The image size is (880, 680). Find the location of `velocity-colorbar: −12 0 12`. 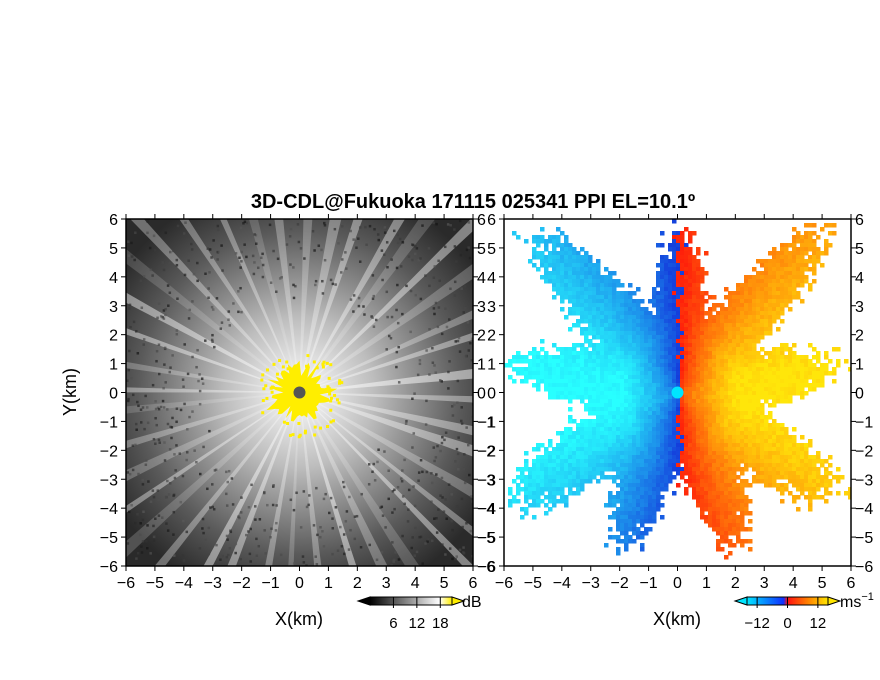

velocity-colorbar: −12 0 12 is located at coordinates (787, 614).